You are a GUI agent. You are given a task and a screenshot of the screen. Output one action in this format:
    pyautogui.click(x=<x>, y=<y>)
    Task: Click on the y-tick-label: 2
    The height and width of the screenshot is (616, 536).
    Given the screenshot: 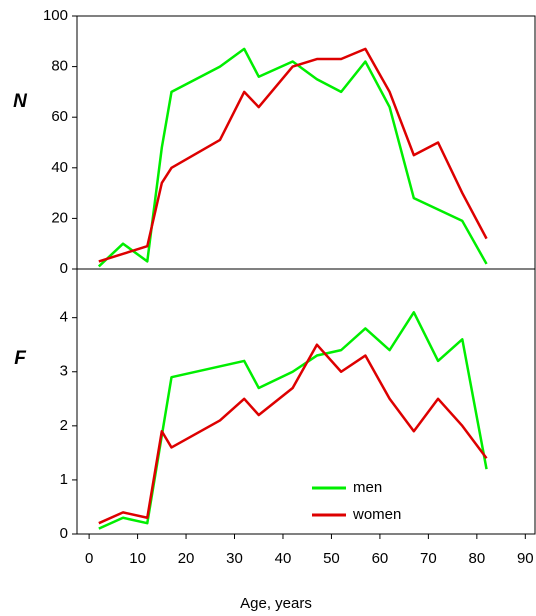 What is the action you would take?
    pyautogui.click(x=64, y=425)
    